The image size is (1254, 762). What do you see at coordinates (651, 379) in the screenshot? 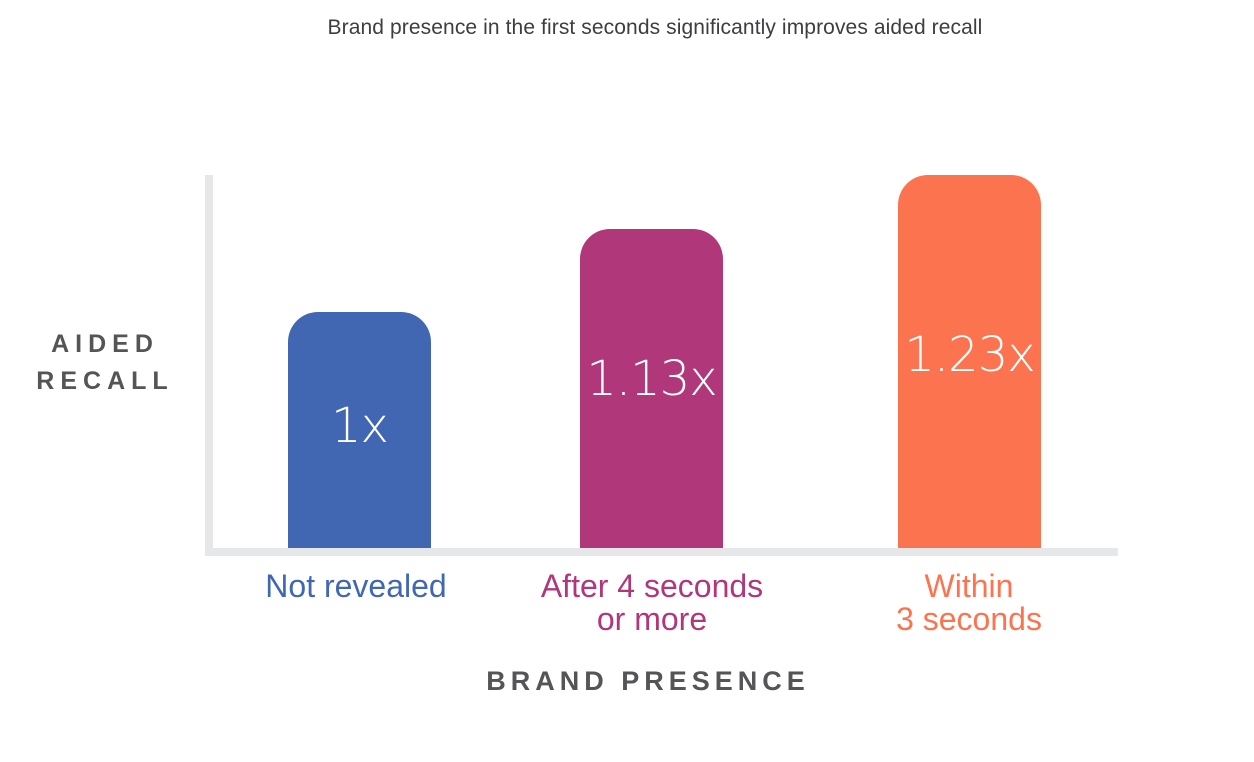
I see `bar-value-label: 1.13x` at bounding box center [651, 379].